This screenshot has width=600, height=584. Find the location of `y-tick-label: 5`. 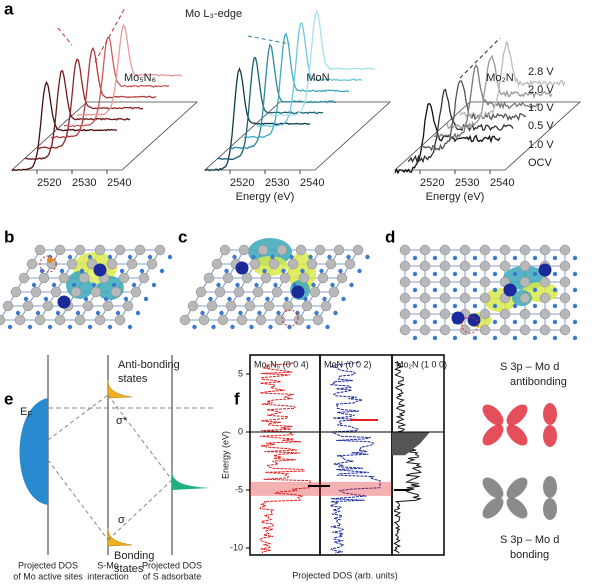

y-tick-label: 5 is located at coordinates (240, 373).